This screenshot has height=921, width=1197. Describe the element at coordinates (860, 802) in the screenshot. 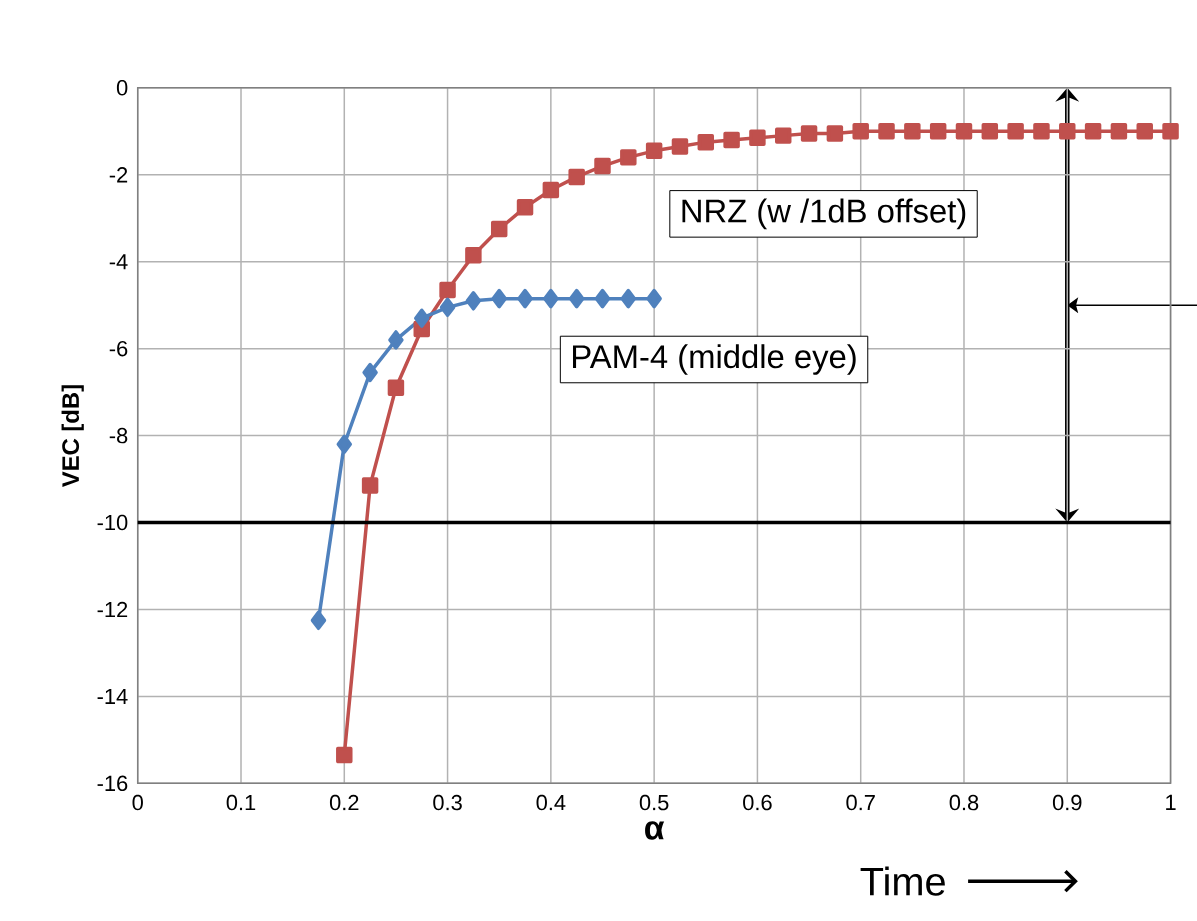

I see `x-tick-label: 0.7` at that location.